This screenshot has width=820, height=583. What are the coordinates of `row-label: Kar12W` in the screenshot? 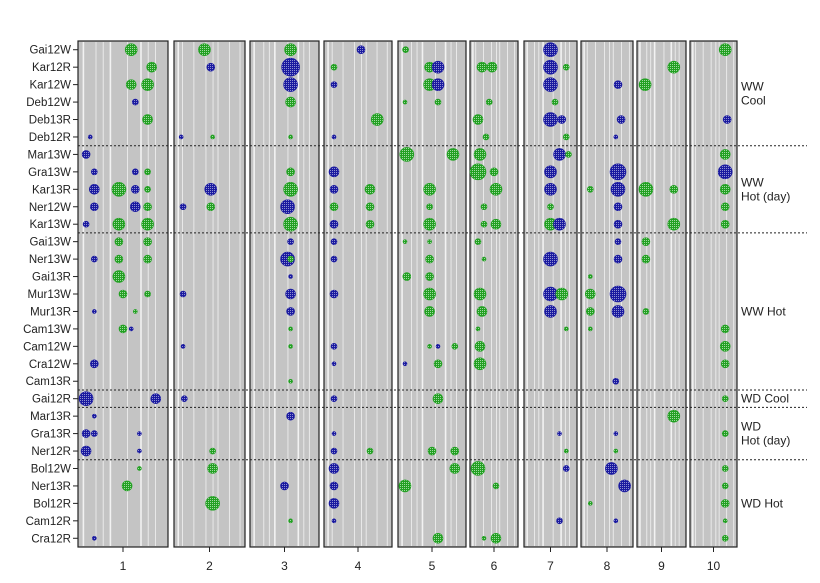 It's located at (50, 86).